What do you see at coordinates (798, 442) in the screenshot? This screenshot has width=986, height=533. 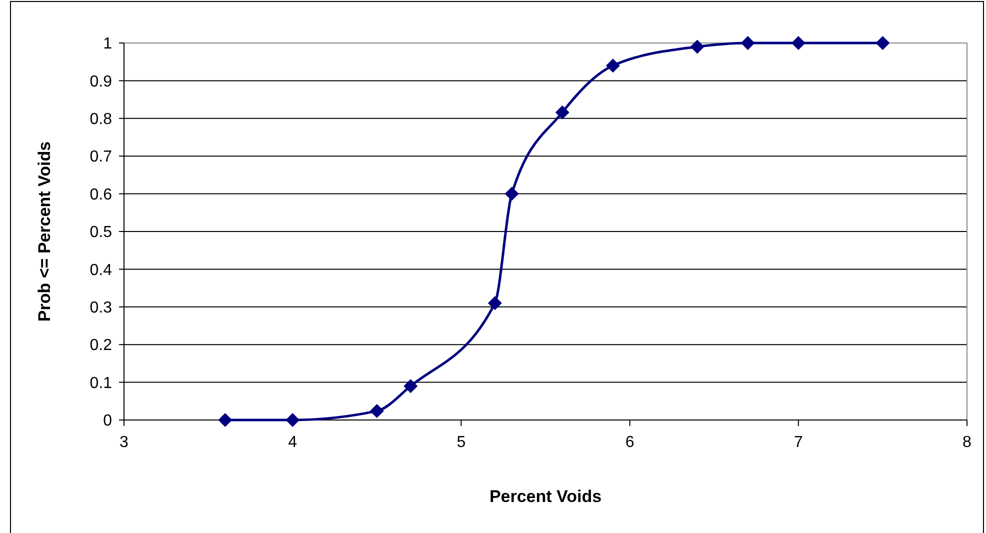 I see `x-tick-label: 7` at bounding box center [798, 442].